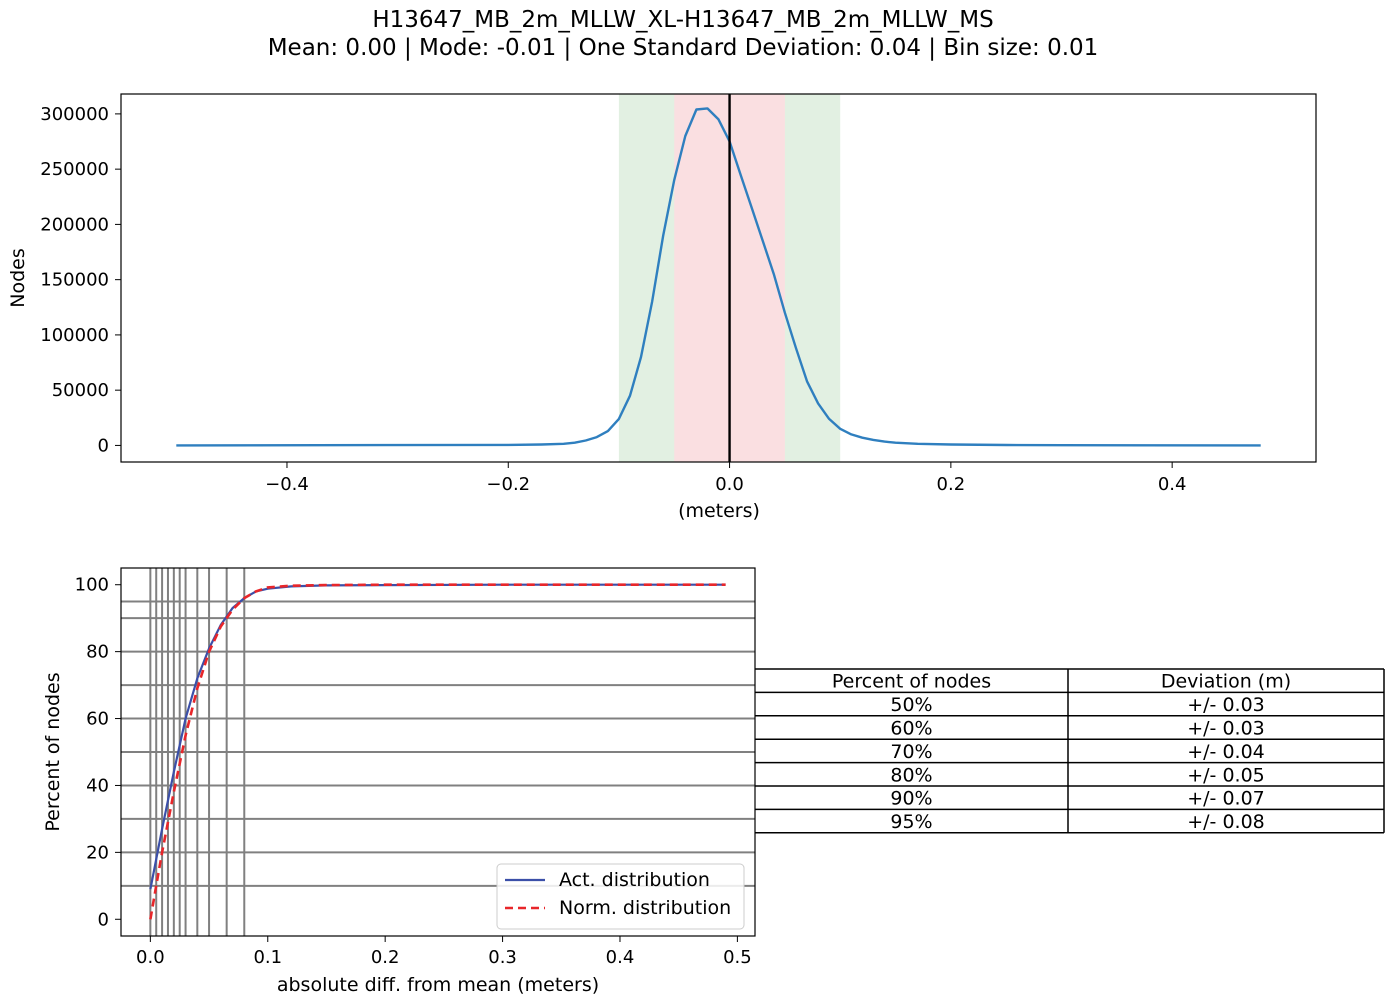  I want to click on table-header-cell: Deviation (m), so click(1226, 682).